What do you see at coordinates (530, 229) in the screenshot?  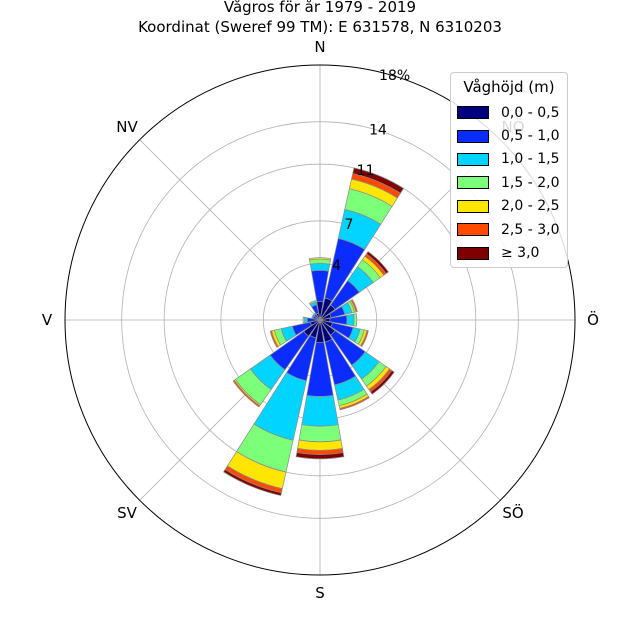 I see `legend-label: 2,5 - 3,0` at bounding box center [530, 229].